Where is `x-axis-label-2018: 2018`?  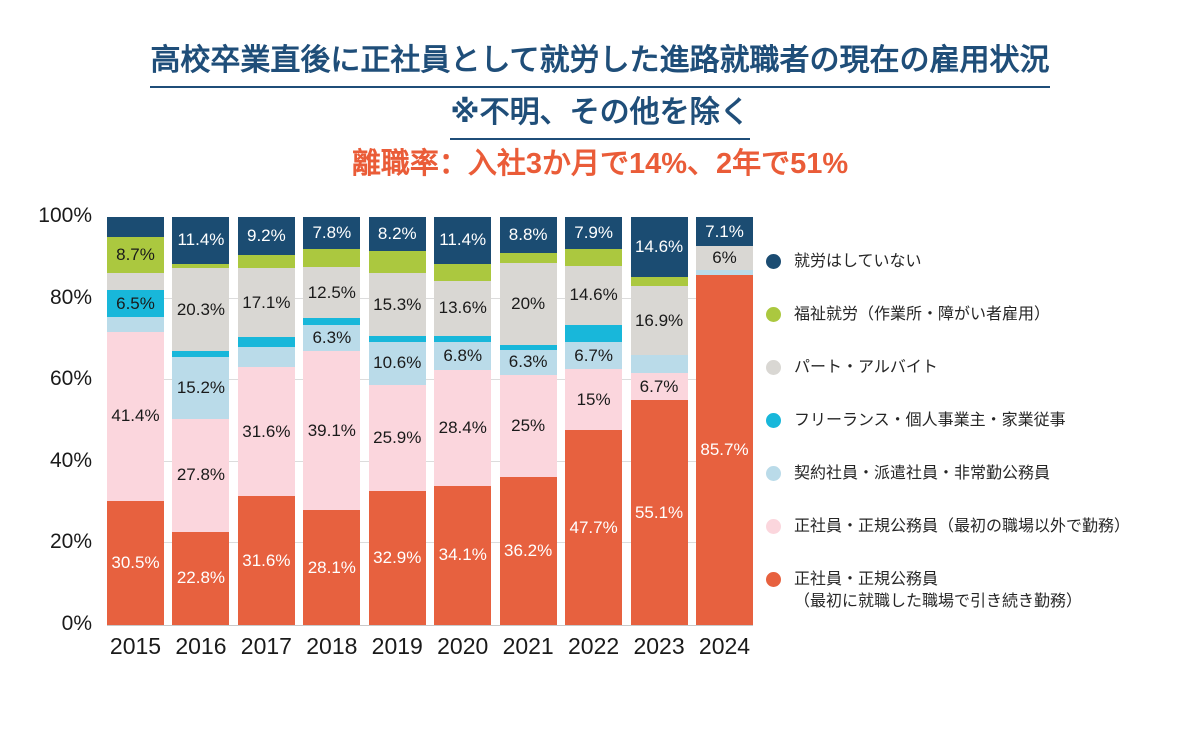
x-axis-label-2018: 2018 is located at coordinates (332, 646).